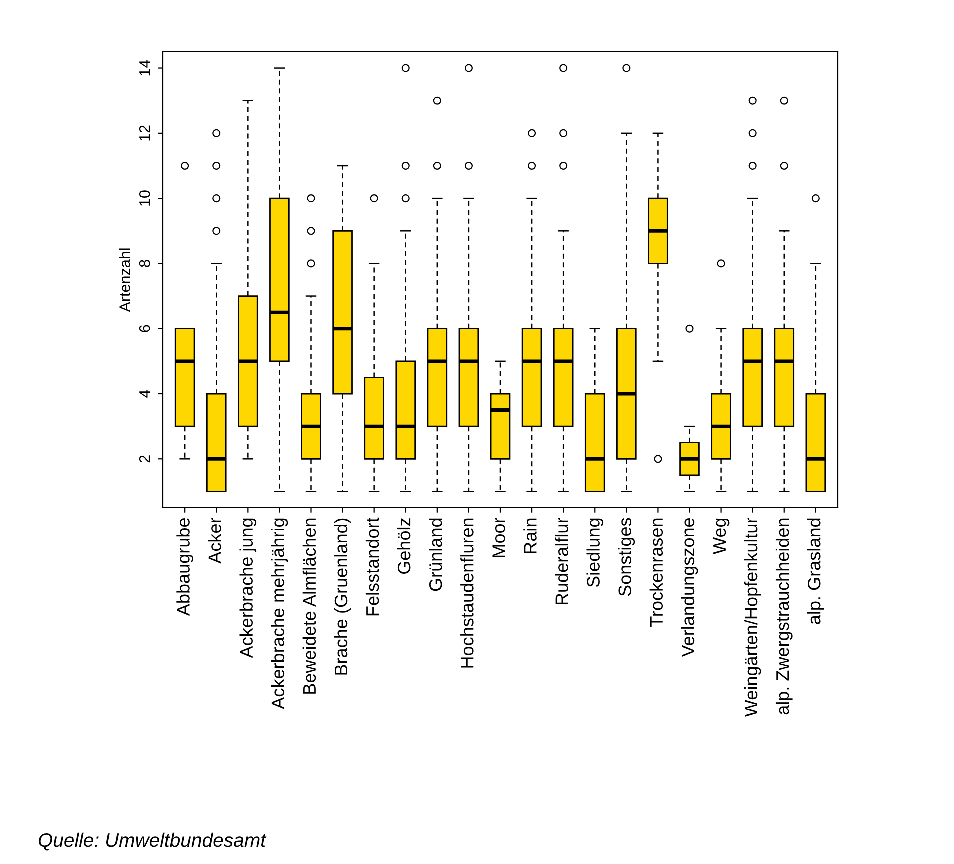 Image resolution: width=954 pixels, height=864 pixels. I want to click on x-tick-label: Abbaugrube, so click(185, 567).